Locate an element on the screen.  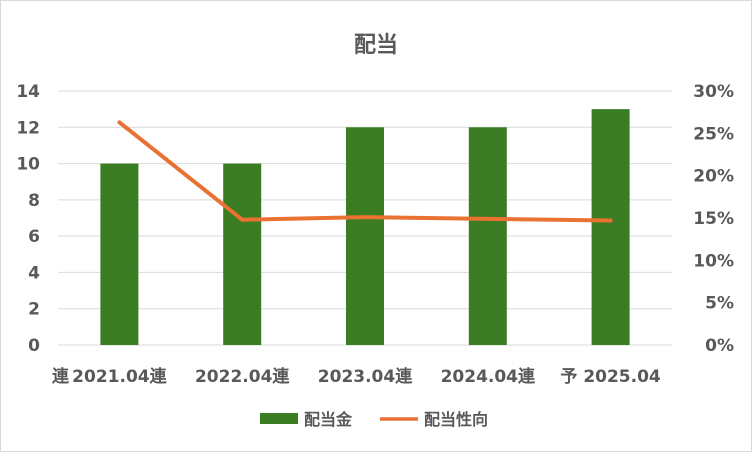
y-right-tick-label: 5% is located at coordinates (719, 304).